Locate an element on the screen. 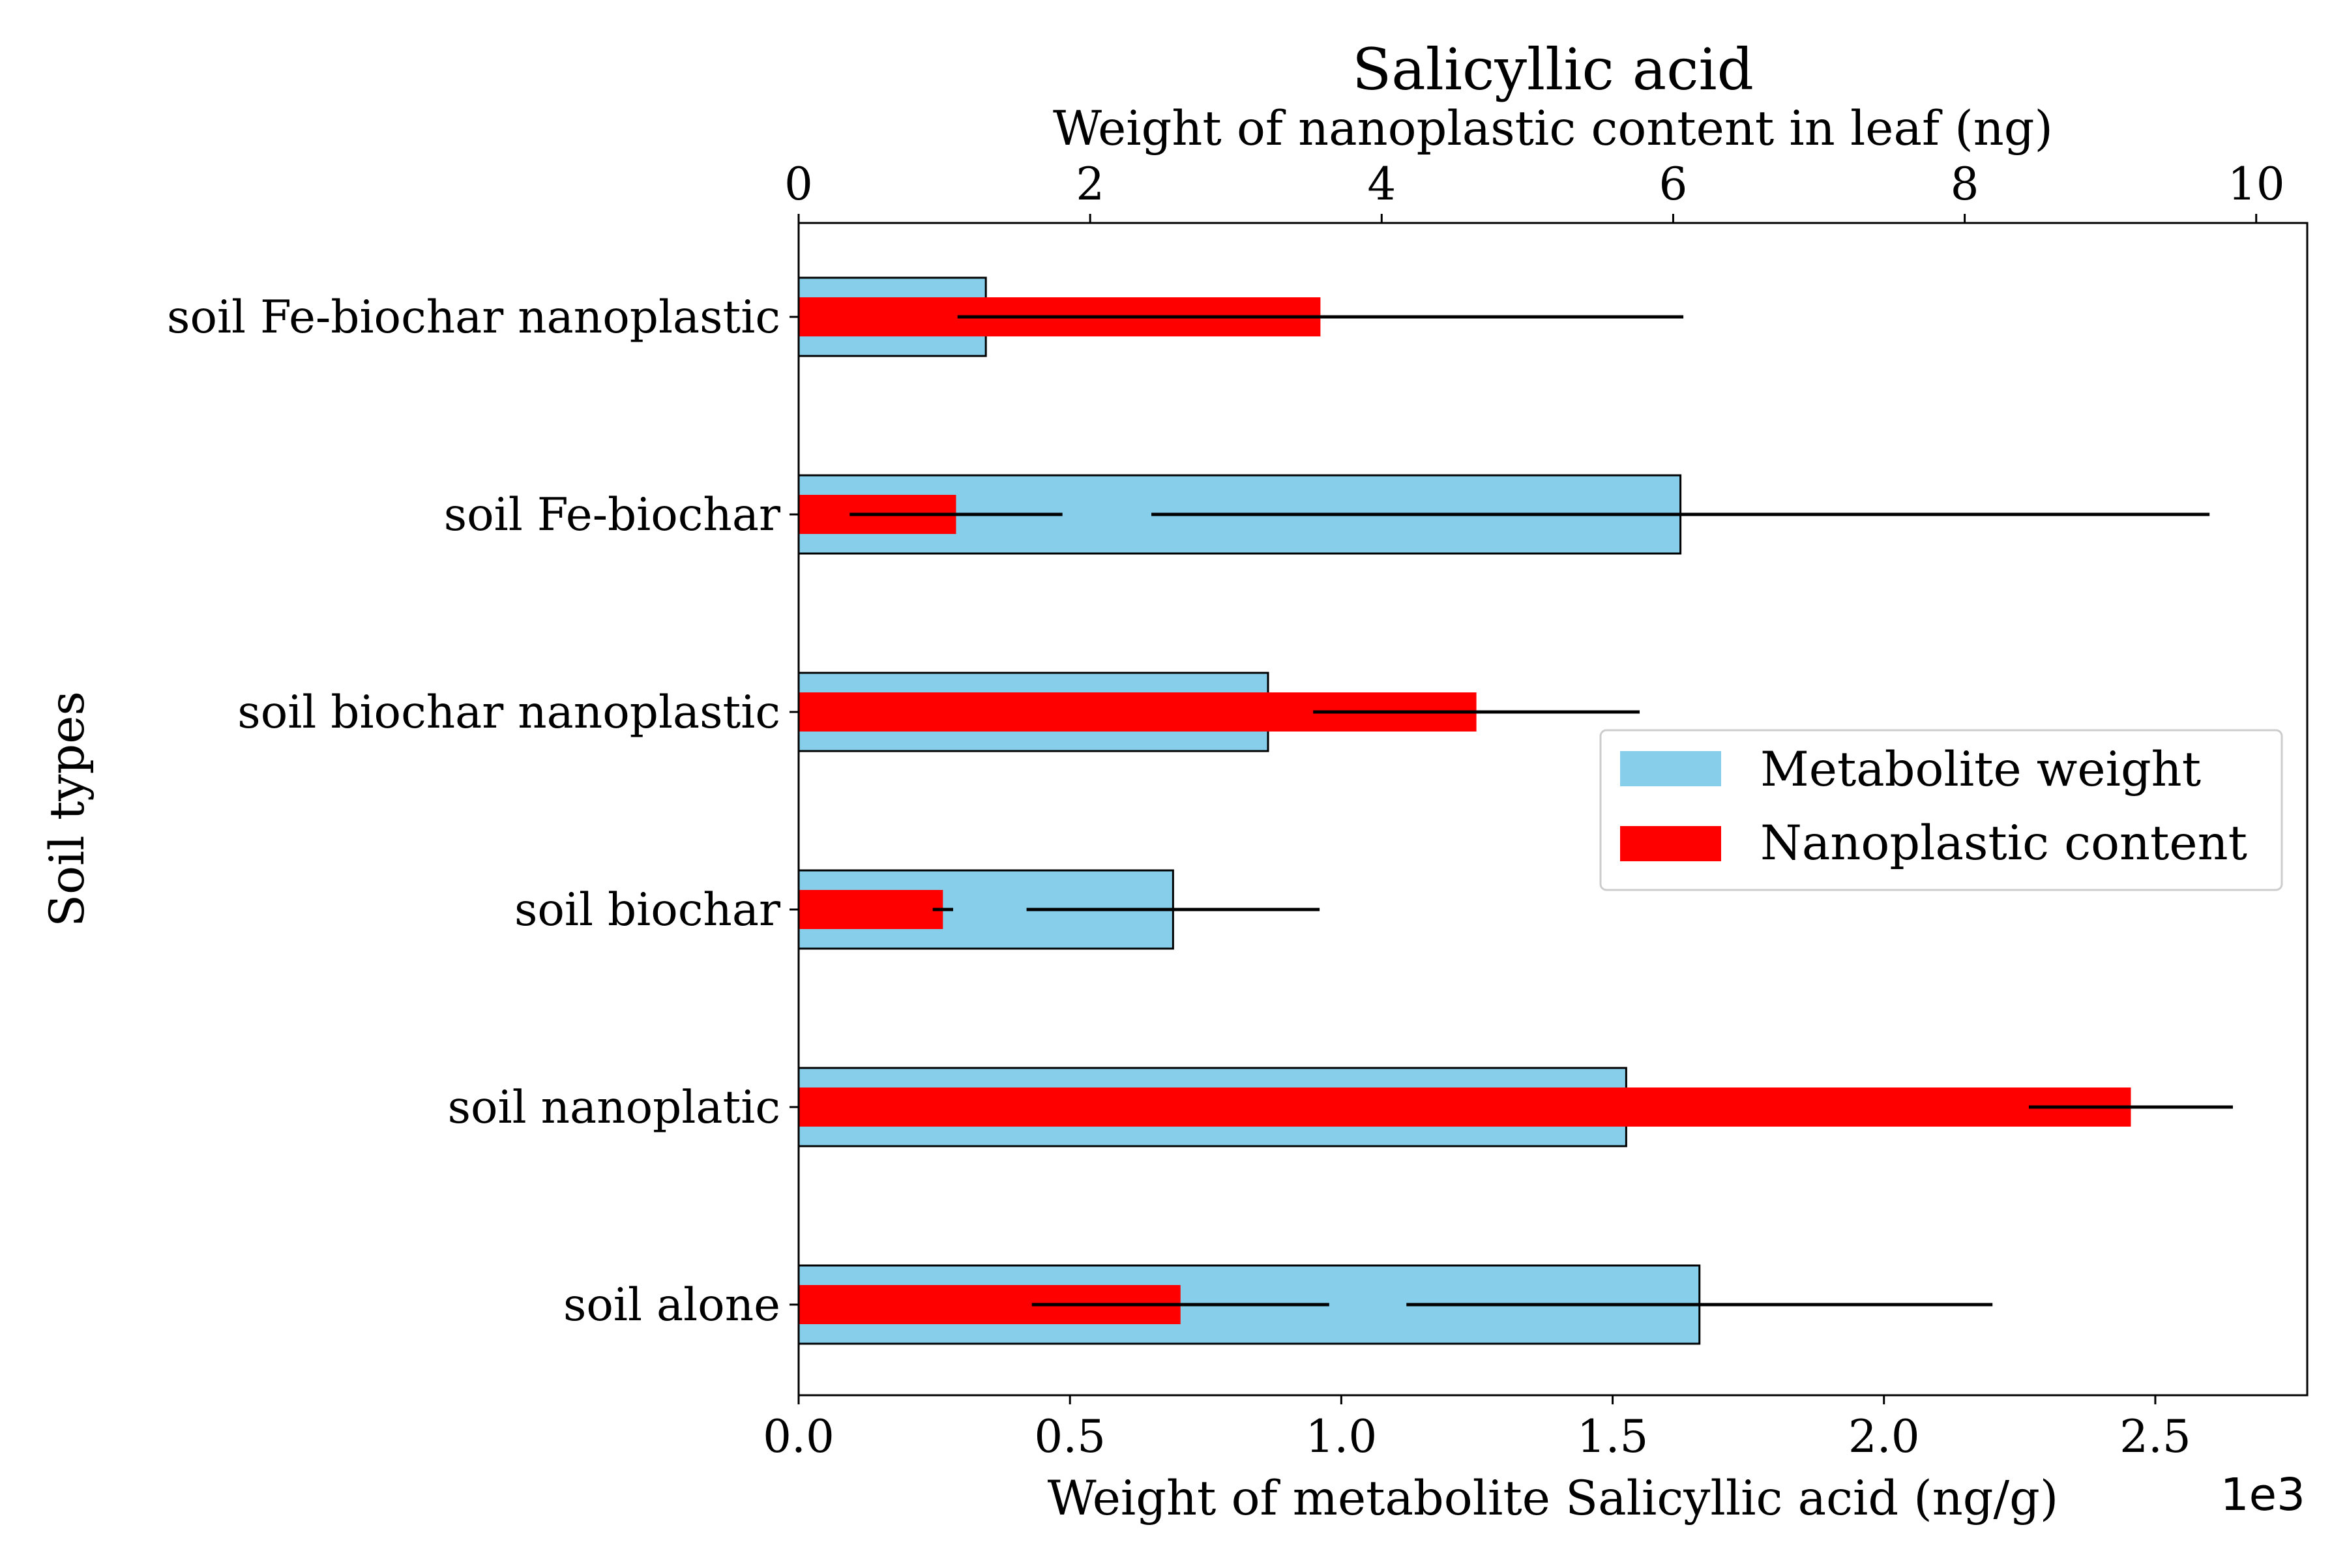 The height and width of the screenshot is (1568, 2347). bottom-x-tick-label: 1.5 is located at coordinates (1613, 1437).